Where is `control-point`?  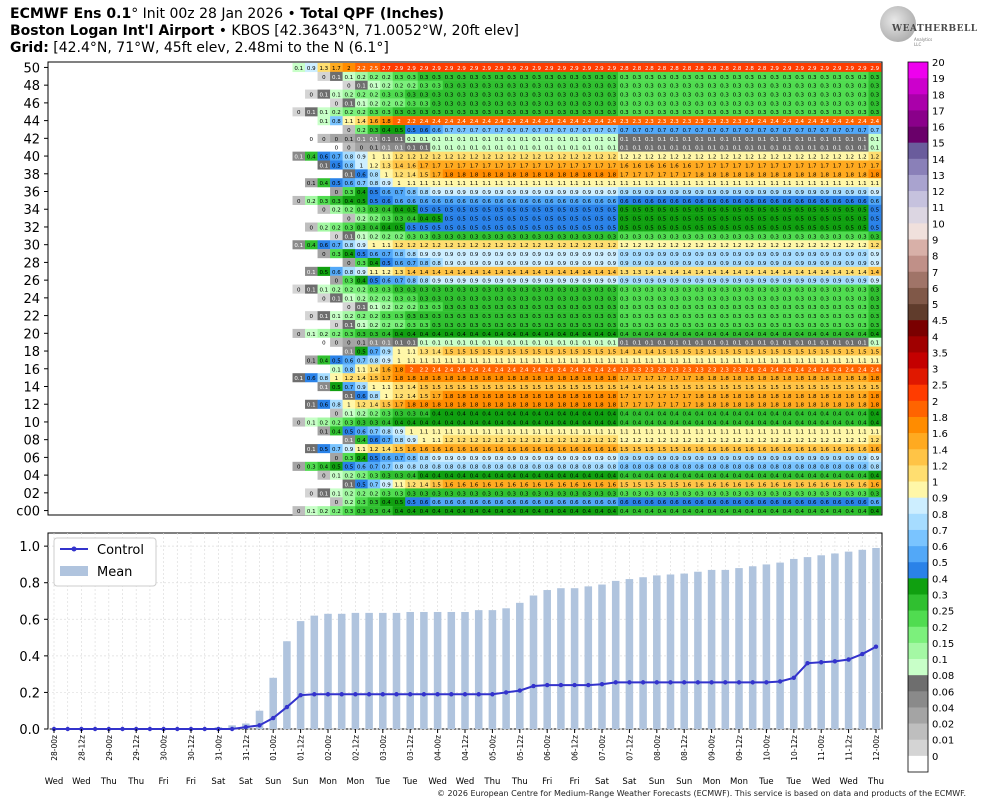 control-point is located at coordinates (643, 682).